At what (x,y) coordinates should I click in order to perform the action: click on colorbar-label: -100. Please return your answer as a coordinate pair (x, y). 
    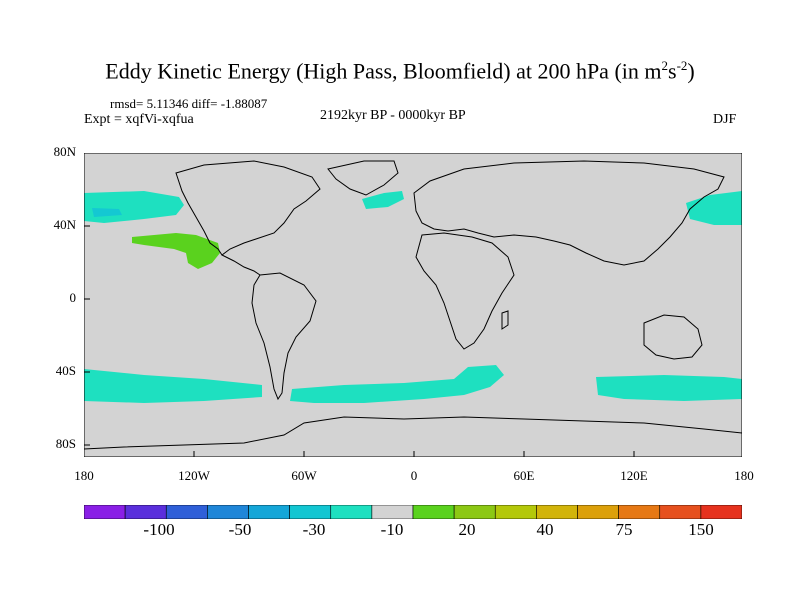
    Looking at the image, I should click on (159, 529).